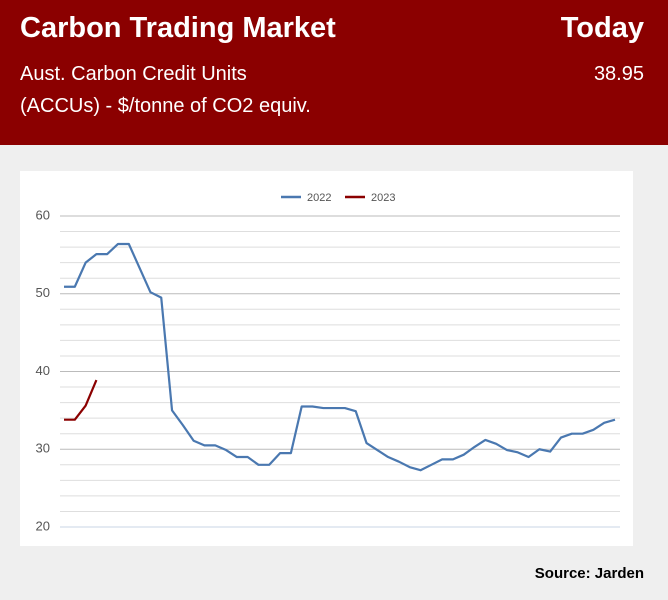 The image size is (668, 600). What do you see at coordinates (43, 448) in the screenshot?
I see `y-tick-label: 30` at bounding box center [43, 448].